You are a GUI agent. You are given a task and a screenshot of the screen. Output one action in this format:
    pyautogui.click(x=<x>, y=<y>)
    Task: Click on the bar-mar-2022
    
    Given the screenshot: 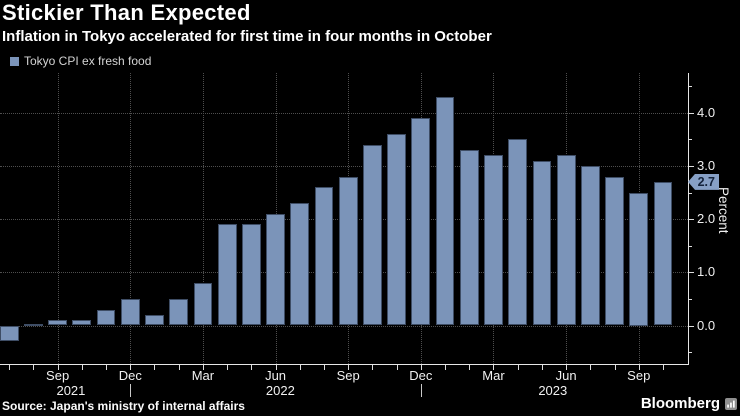 What is the action you would take?
    pyautogui.click(x=203, y=304)
    